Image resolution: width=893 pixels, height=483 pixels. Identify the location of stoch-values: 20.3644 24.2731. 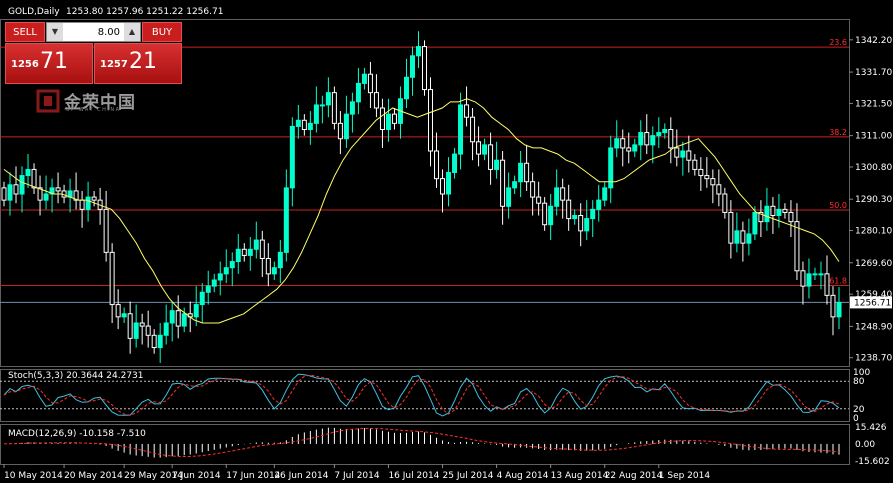
(104, 376).